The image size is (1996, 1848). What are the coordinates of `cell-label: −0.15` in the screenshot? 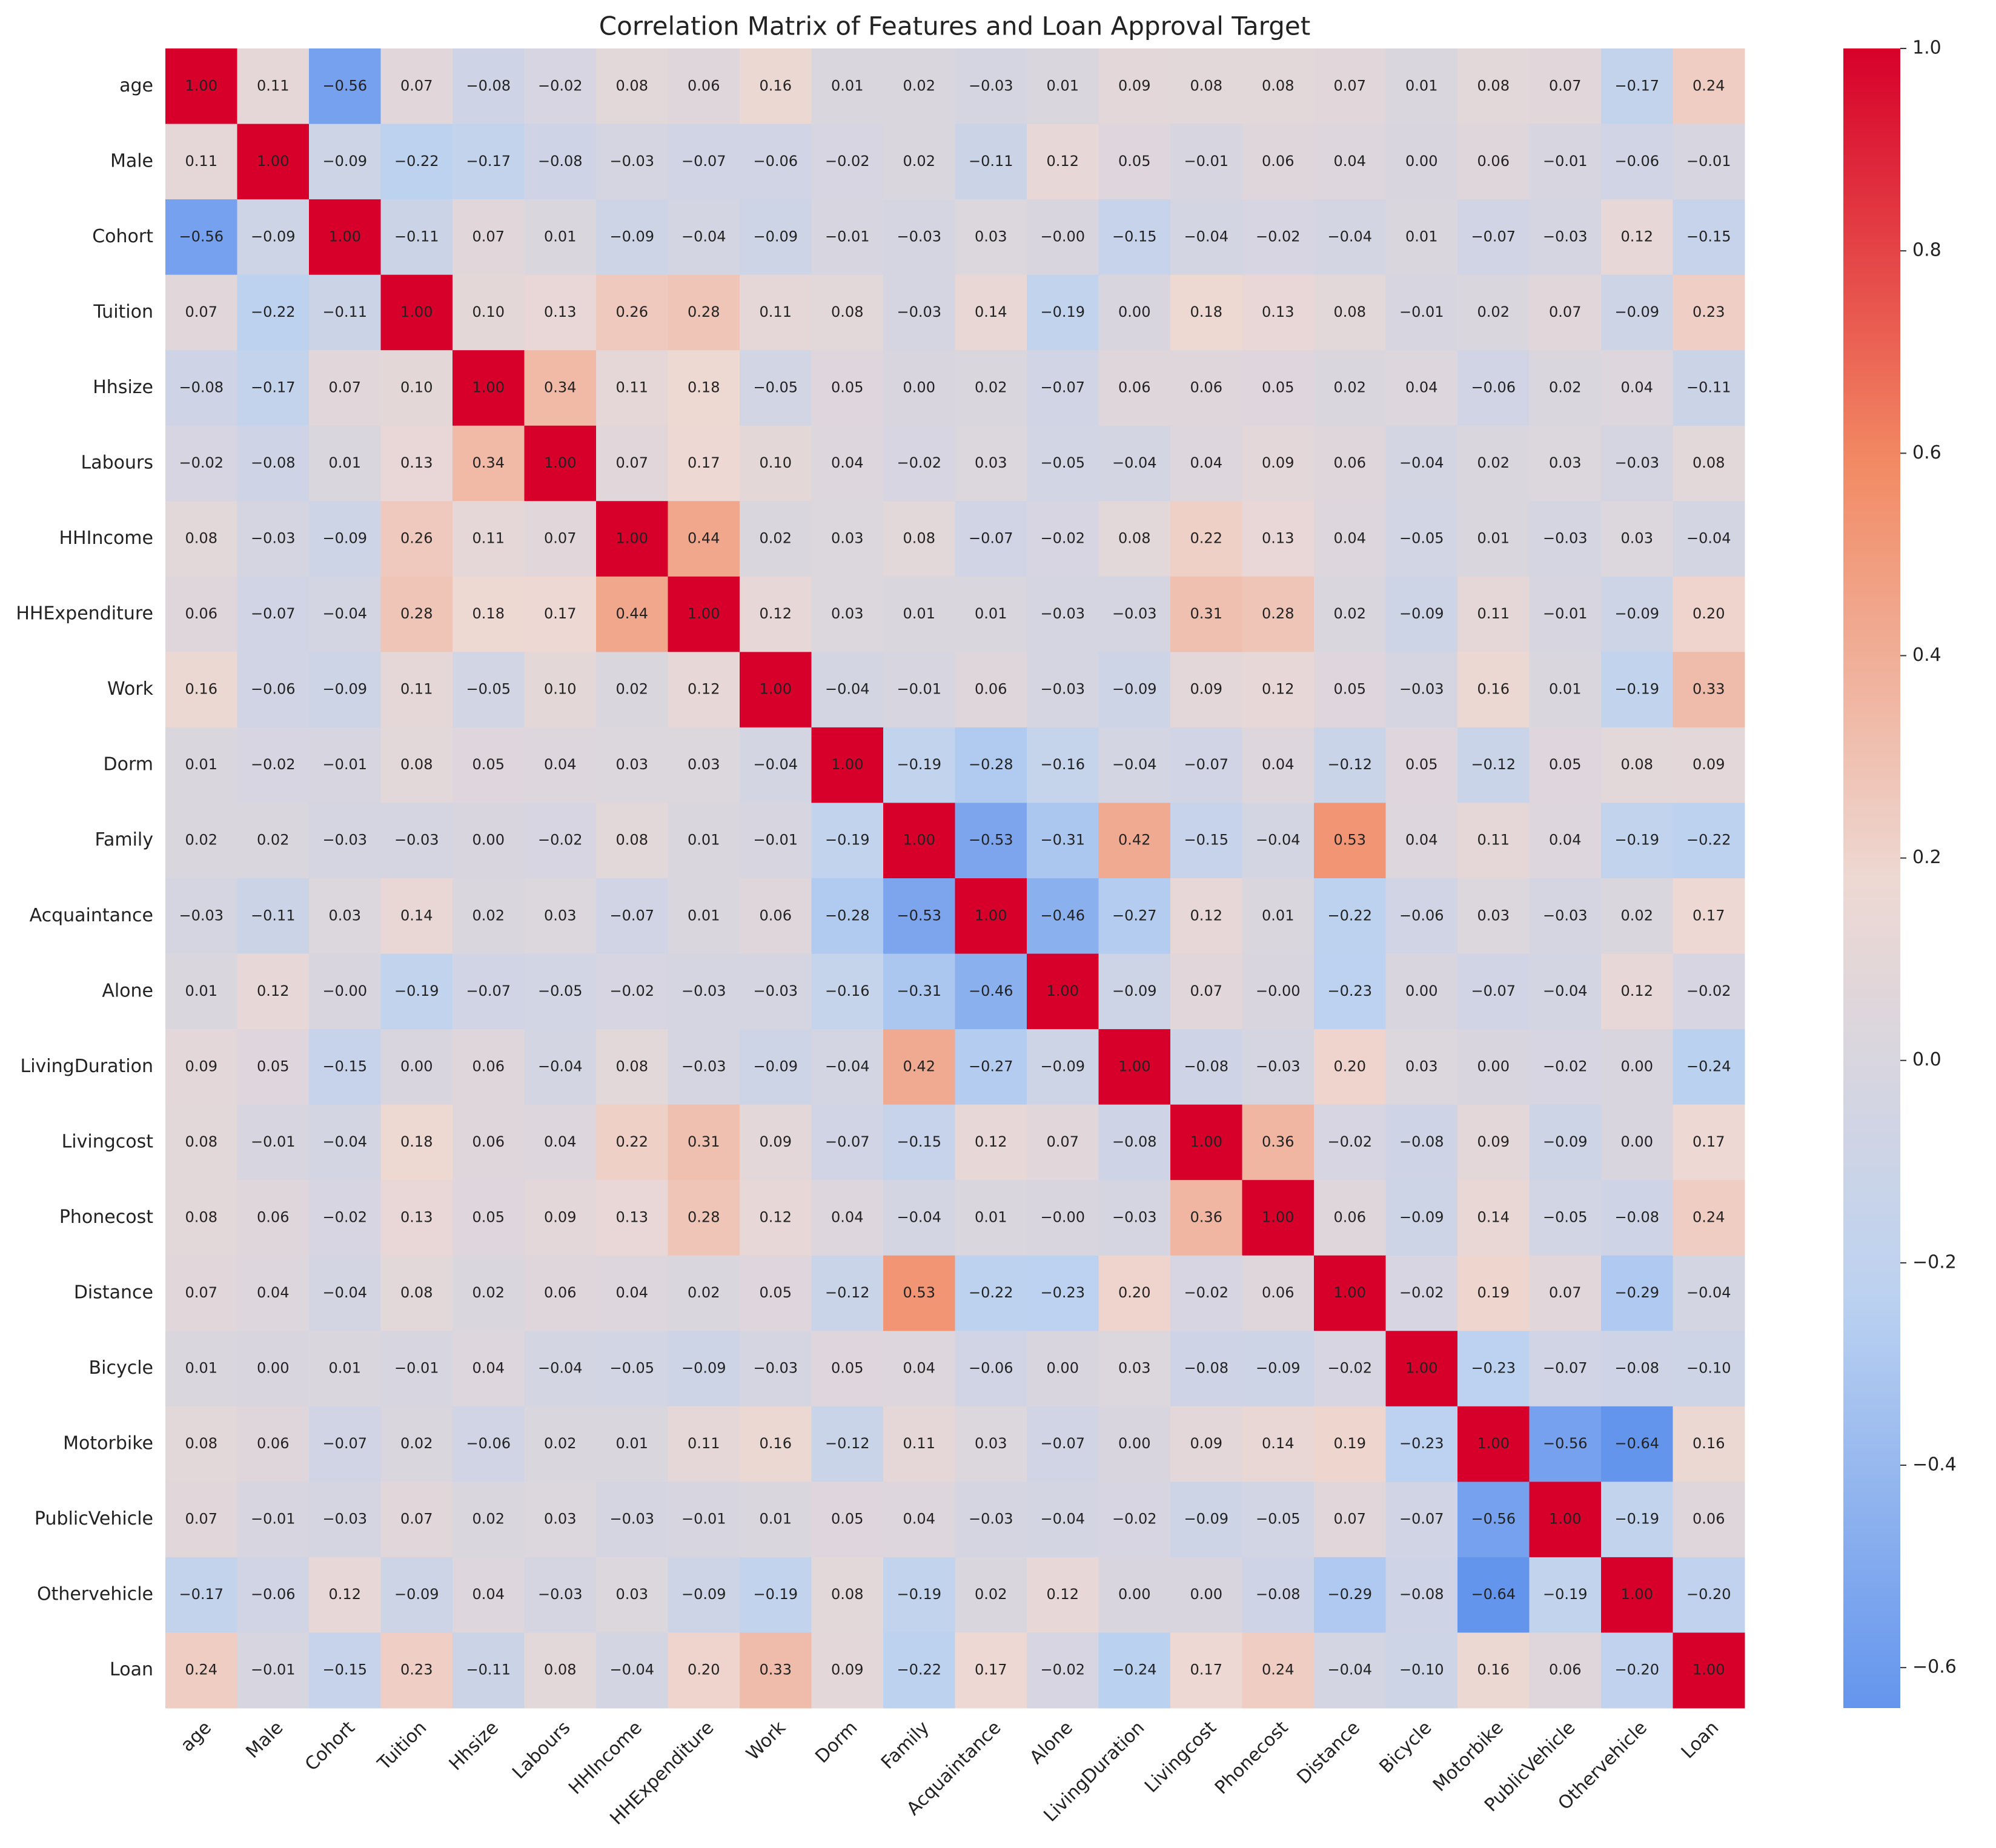 It's located at (919, 1141).